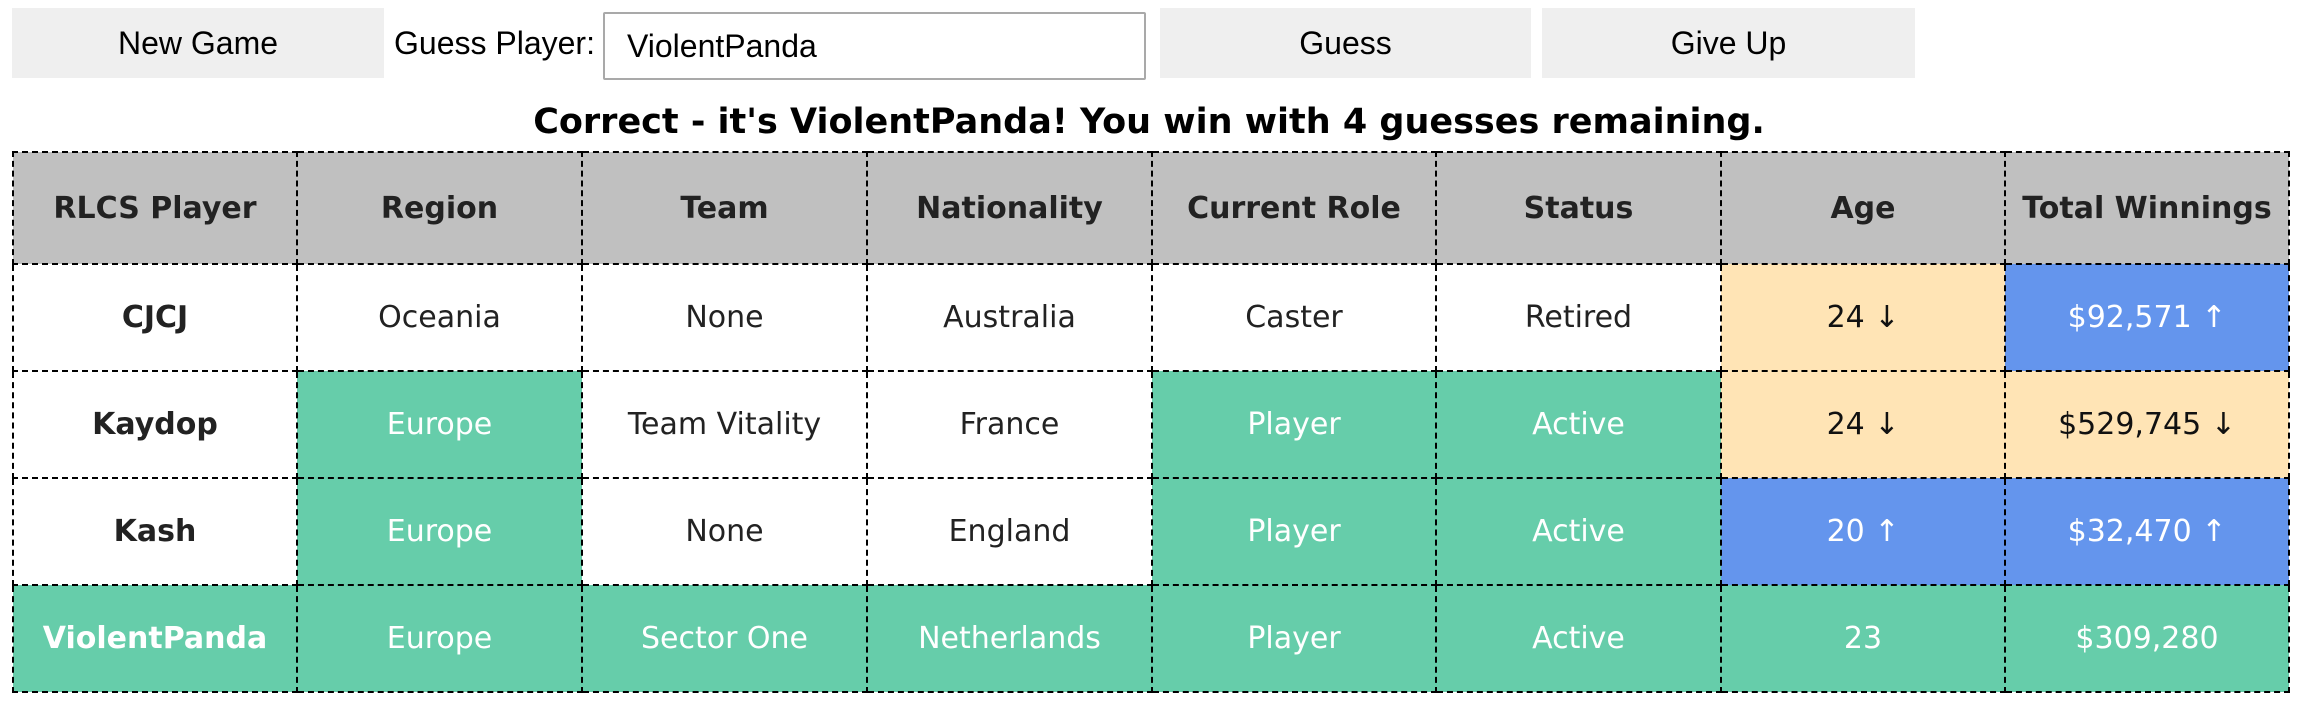 The image size is (2298, 713). What do you see at coordinates (1863, 208) in the screenshot?
I see `header-age: Age` at bounding box center [1863, 208].